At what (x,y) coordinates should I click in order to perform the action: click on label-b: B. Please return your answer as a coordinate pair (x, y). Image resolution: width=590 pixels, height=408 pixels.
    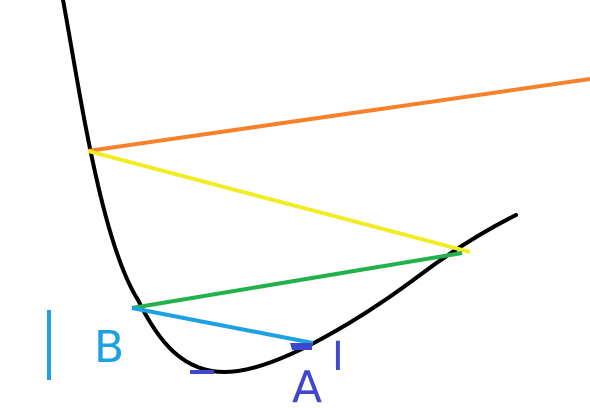
    Looking at the image, I should click on (109, 347).